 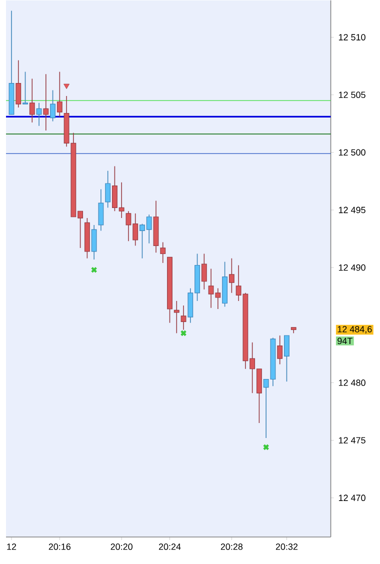 What do you see at coordinates (352, 383) in the screenshot?
I see `y-tick-label: 12 480` at bounding box center [352, 383].